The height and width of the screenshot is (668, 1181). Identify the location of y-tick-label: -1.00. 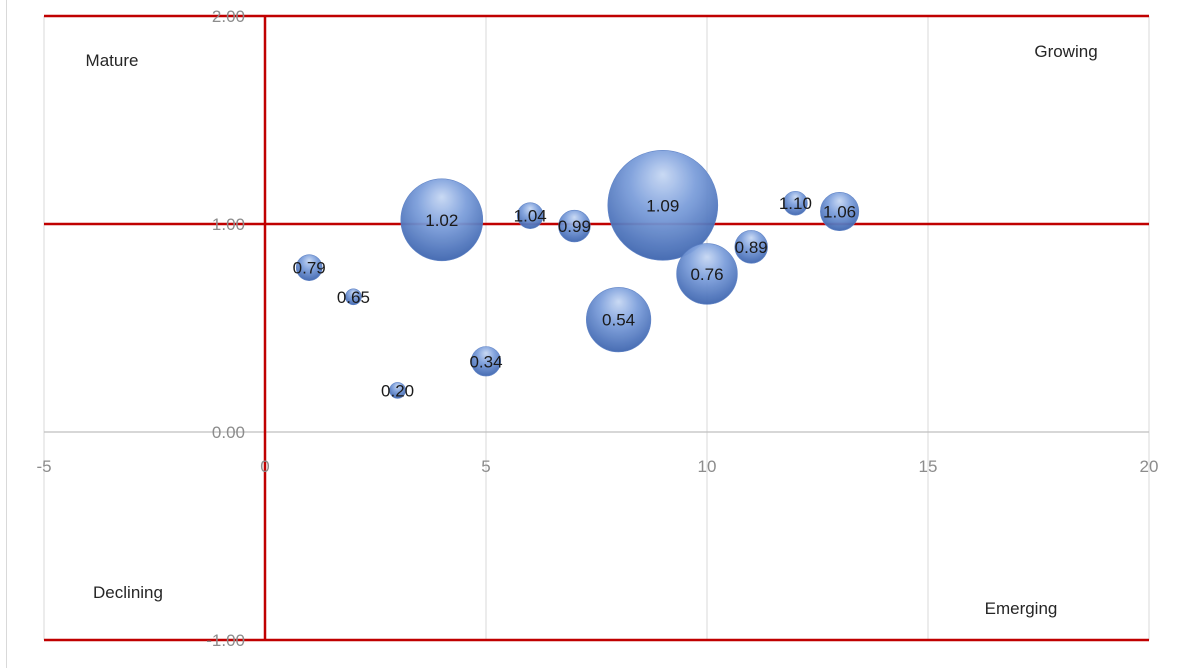
(225, 640).